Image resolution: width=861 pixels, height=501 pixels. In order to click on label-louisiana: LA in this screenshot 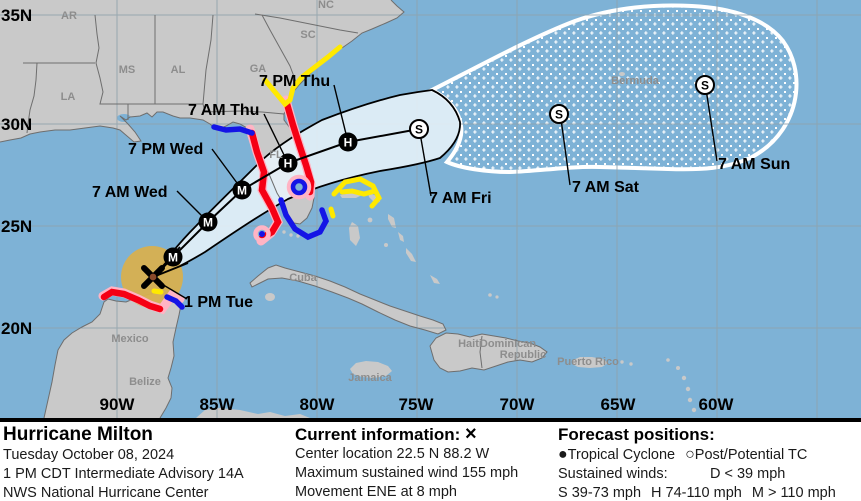, I will do `click(68, 97)`.